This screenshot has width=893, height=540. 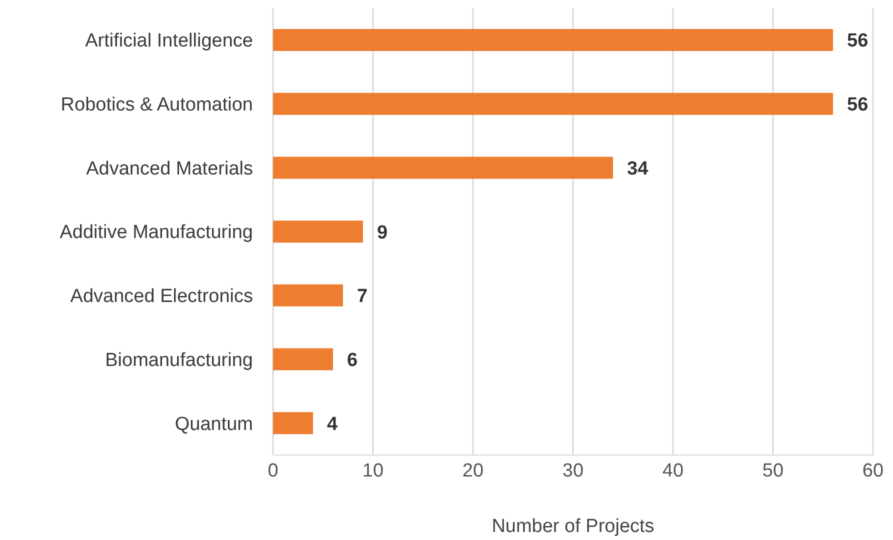 I want to click on y-tick-label: Quantum, so click(x=213, y=424).